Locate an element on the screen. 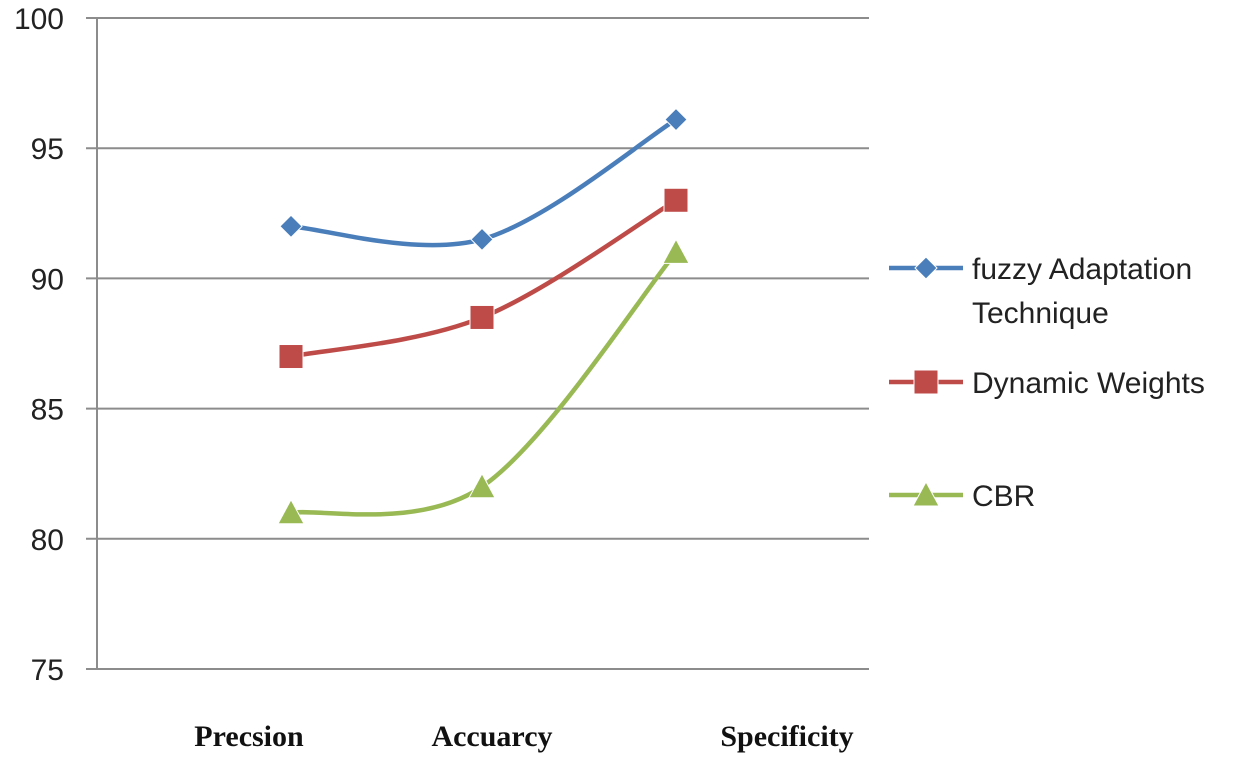 The height and width of the screenshot is (762, 1245). x-category-label: Precsion is located at coordinates (249, 736).